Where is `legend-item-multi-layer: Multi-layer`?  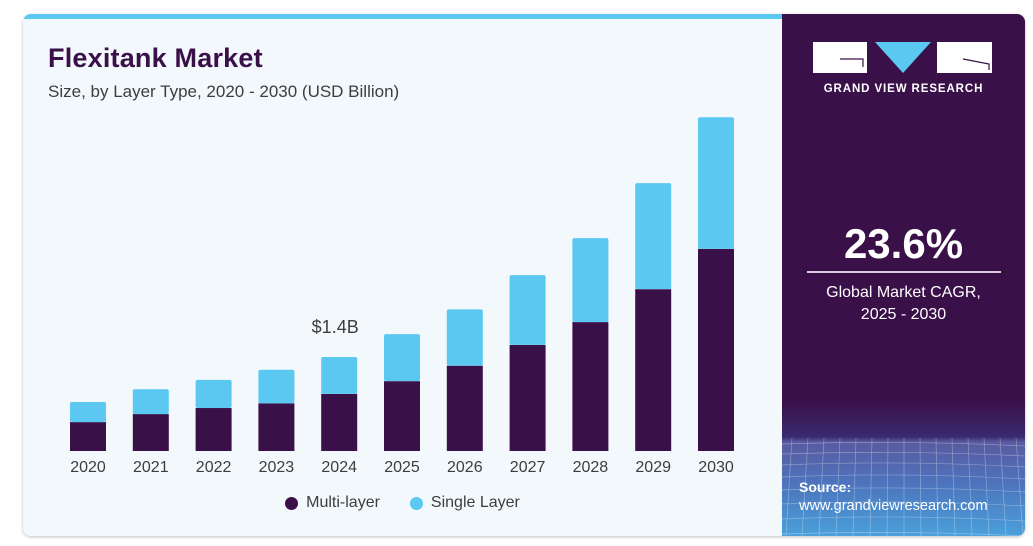 legend-item-multi-layer: Multi-layer is located at coordinates (332, 503).